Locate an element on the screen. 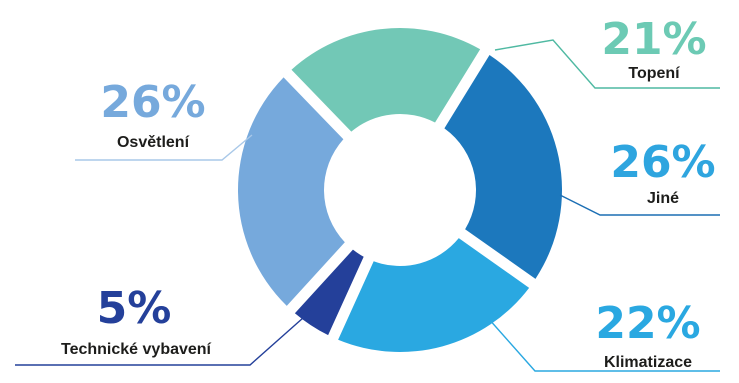  slice-percent-topeni: 21% is located at coordinates (653, 39).